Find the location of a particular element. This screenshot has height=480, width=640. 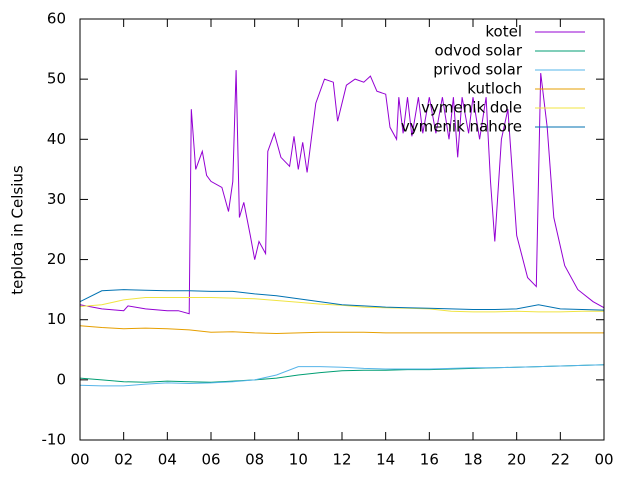

x-tick-label: 20 is located at coordinates (516, 460).